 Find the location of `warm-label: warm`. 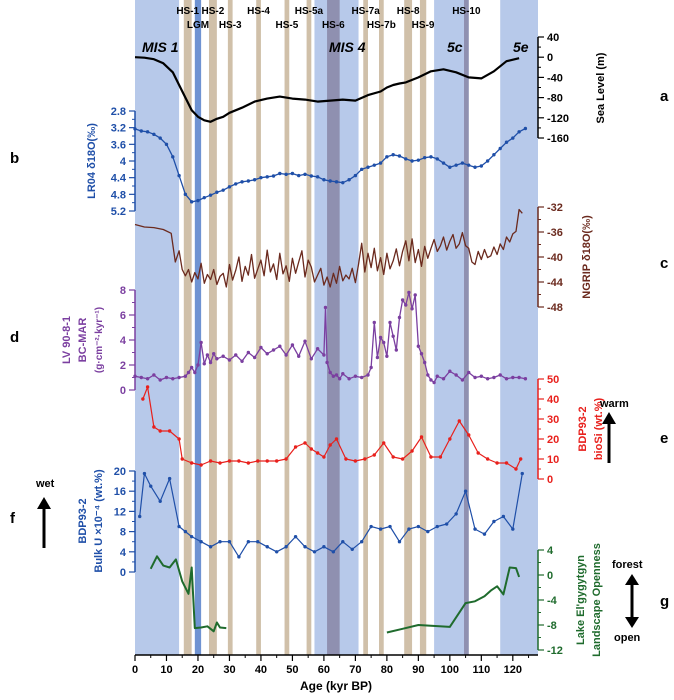

warm-label: warm is located at coordinates (614, 404).